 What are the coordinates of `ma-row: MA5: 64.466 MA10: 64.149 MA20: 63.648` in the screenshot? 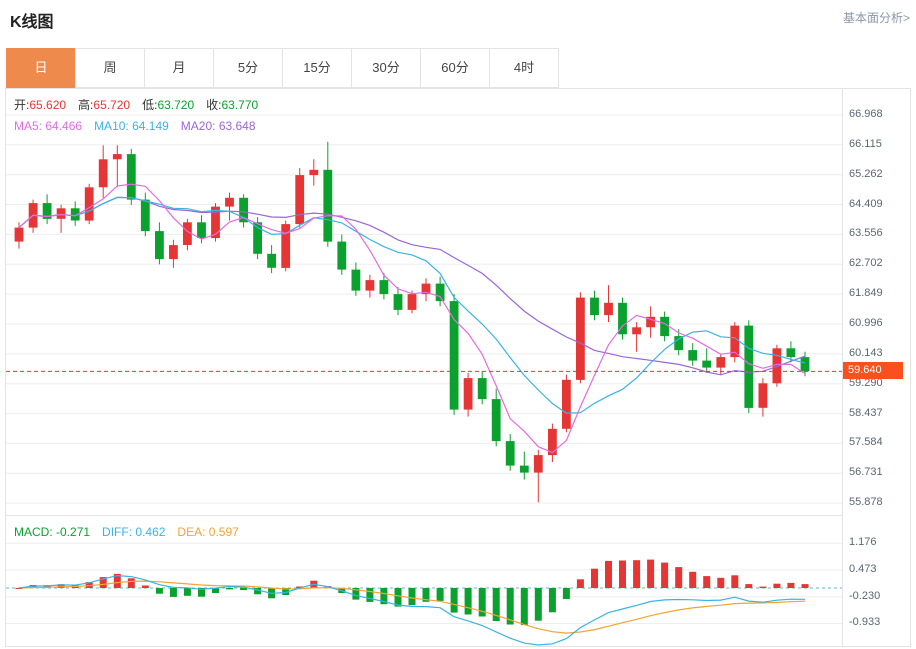 It's located at (142, 126).